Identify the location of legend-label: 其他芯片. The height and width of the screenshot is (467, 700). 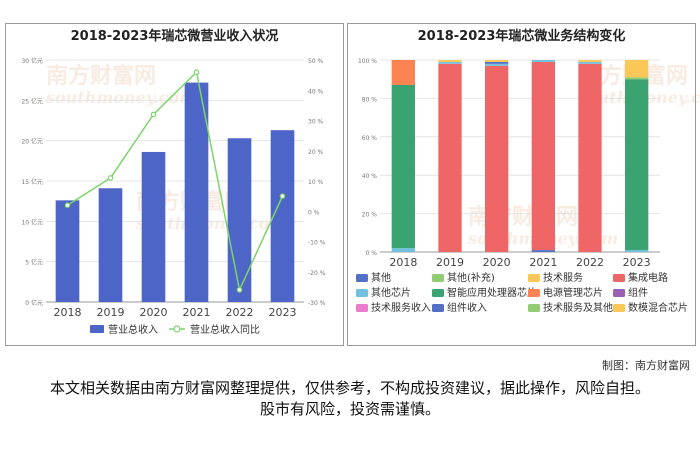
(391, 292).